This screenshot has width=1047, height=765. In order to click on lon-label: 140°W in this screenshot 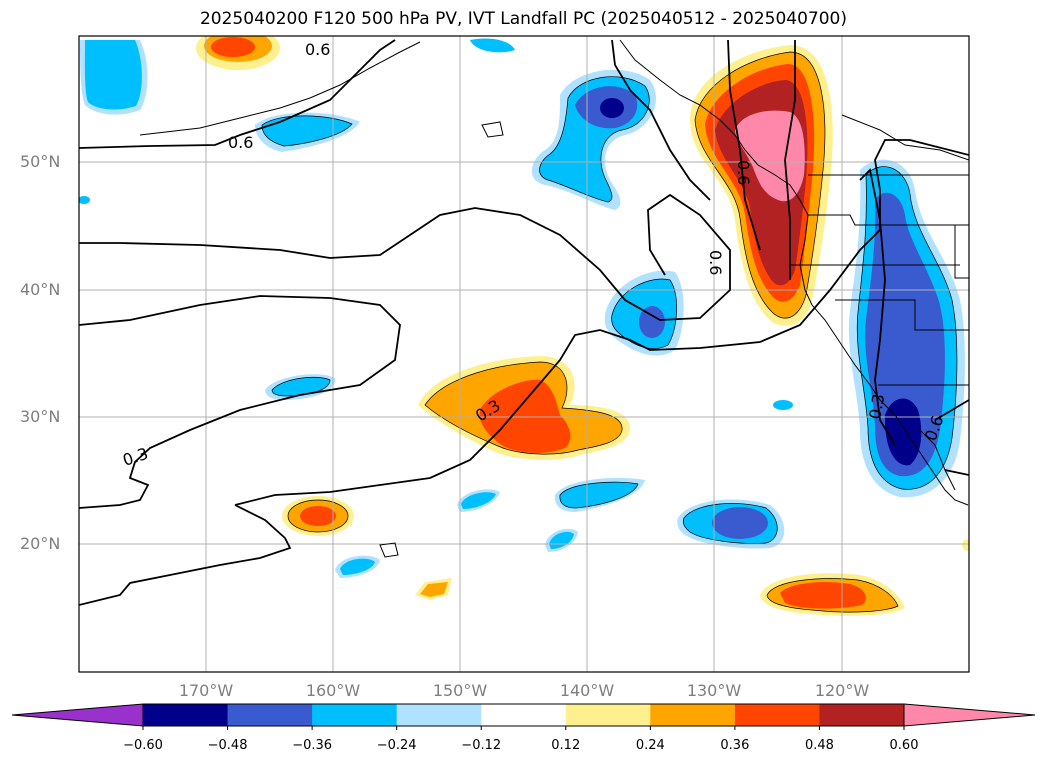, I will do `click(587, 690)`.